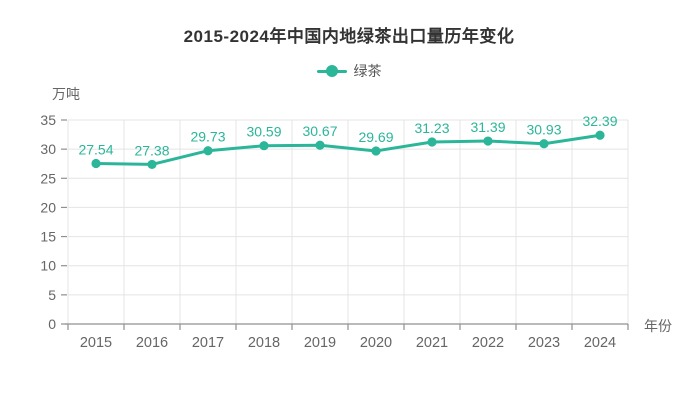  Describe the element at coordinates (48, 207) in the screenshot. I see `y-axis-tick-label: 20` at that location.